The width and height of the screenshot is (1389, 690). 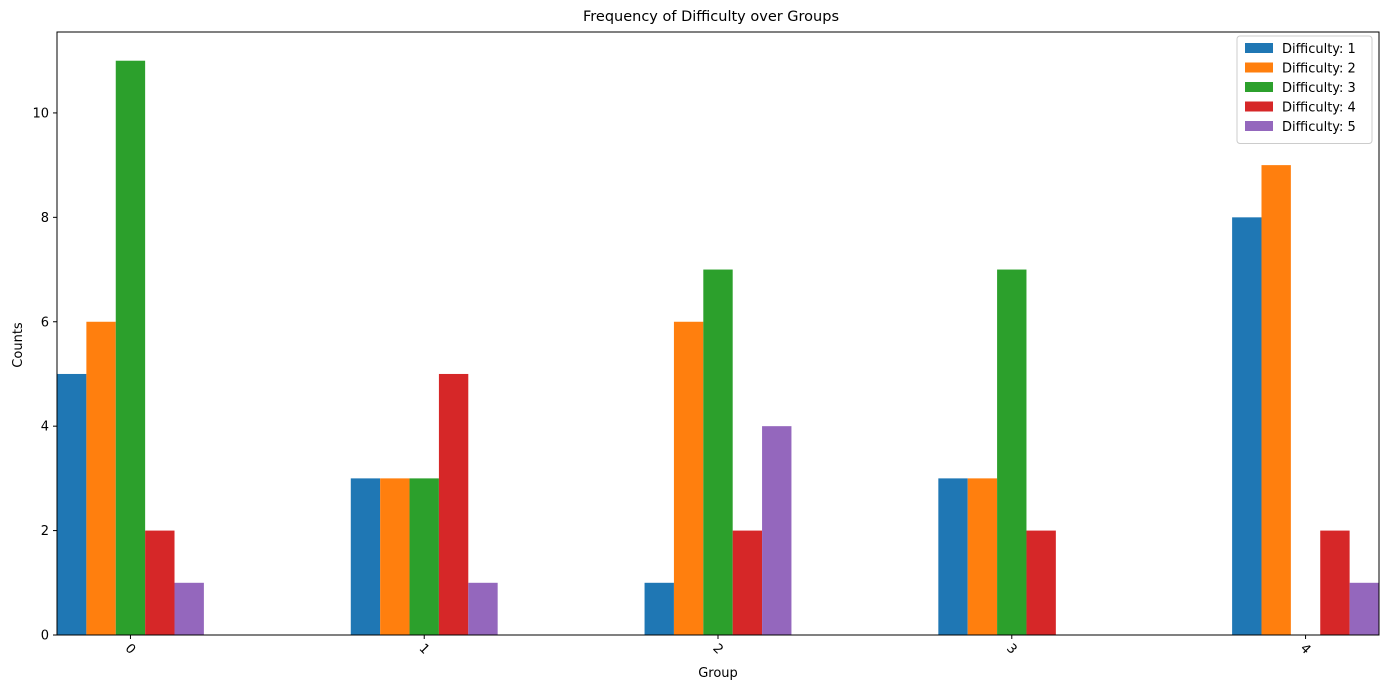 I want to click on legend-label: Difficulty: 3, so click(x=1319, y=88).